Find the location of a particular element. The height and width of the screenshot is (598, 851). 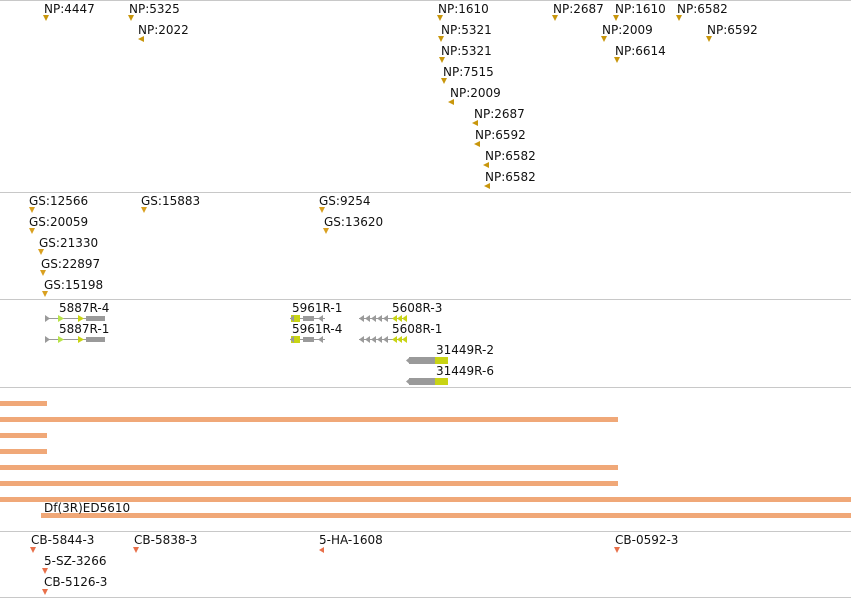

gene-model: 5608R-3 is located at coordinates (400, 311).